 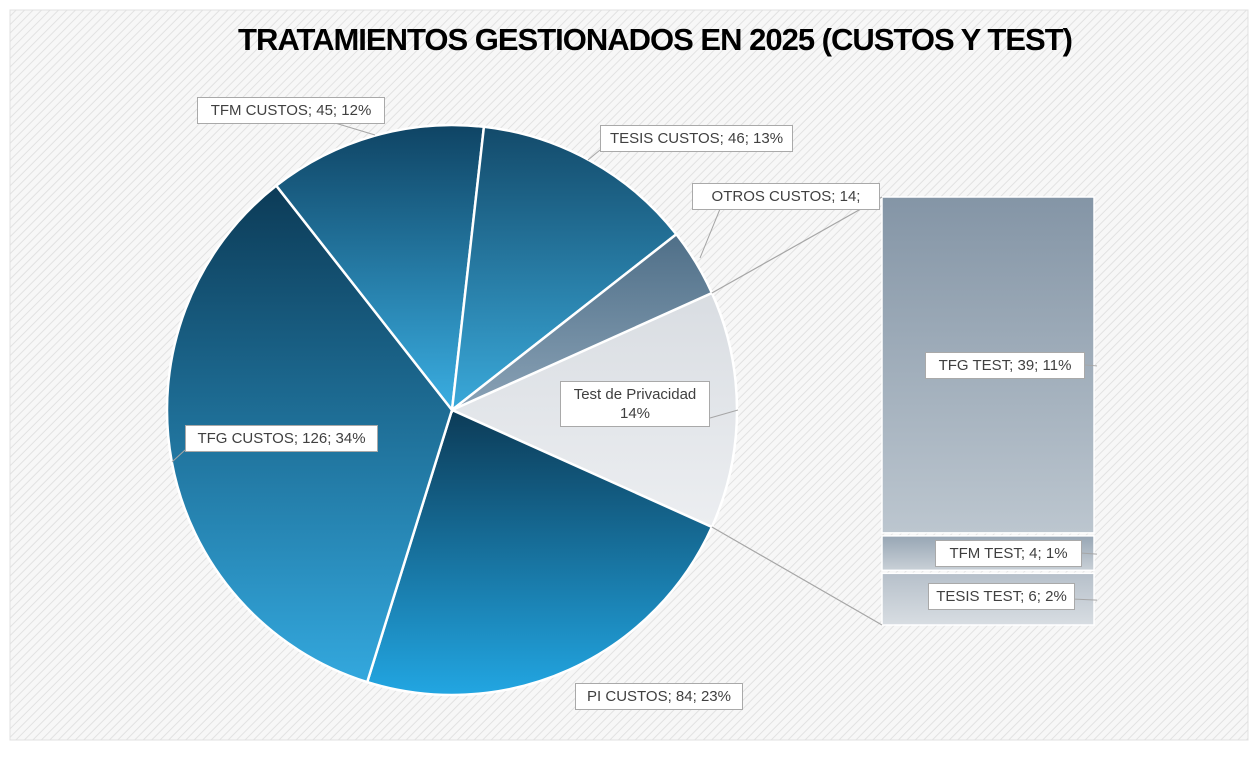 I want to click on data-label: OTROS CUSTOS; 14;, so click(x=786, y=196).